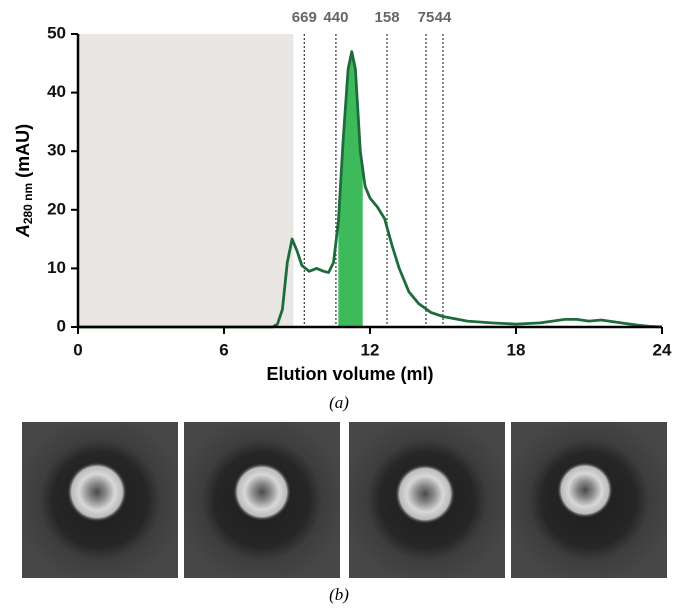 This screenshot has width=677, height=613. What do you see at coordinates (56, 150) in the screenshot?
I see `y-tick-label: 30` at bounding box center [56, 150].